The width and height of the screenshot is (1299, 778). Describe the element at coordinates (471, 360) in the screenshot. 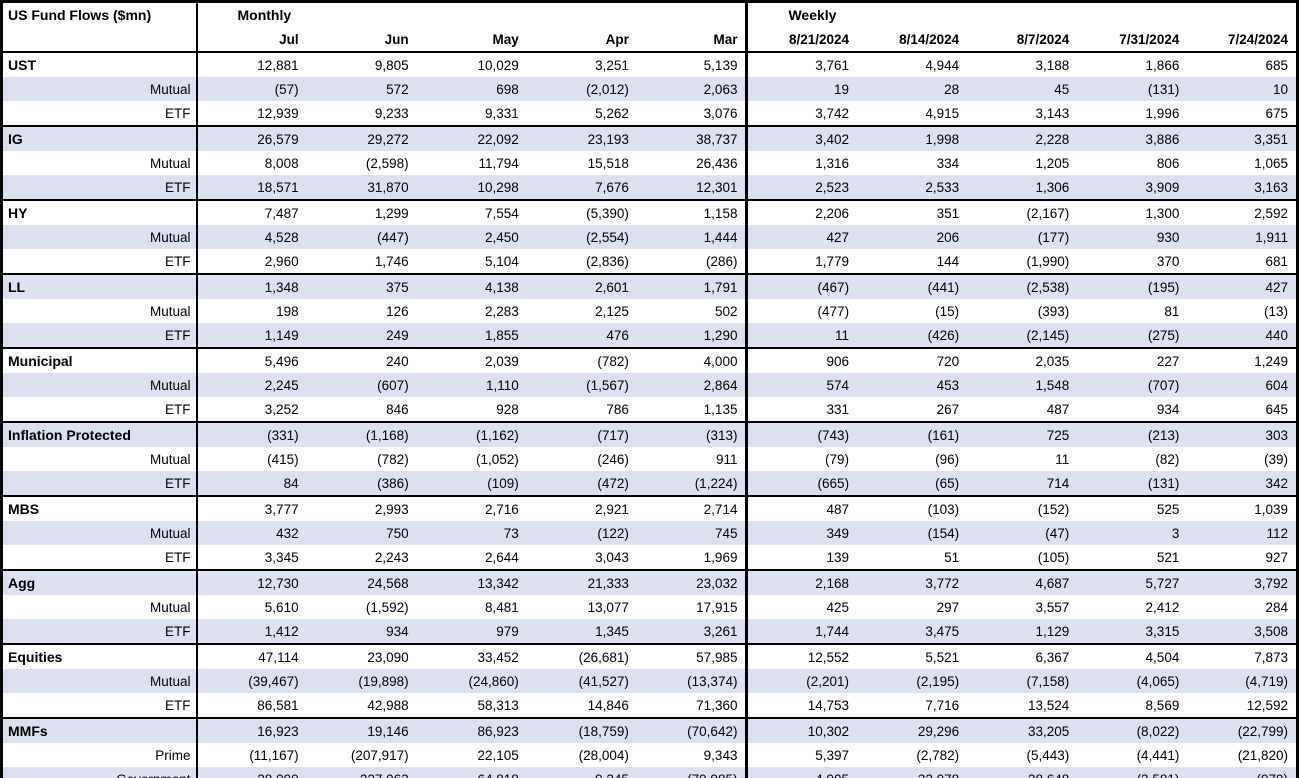

I see `cell: 2,039` at that location.